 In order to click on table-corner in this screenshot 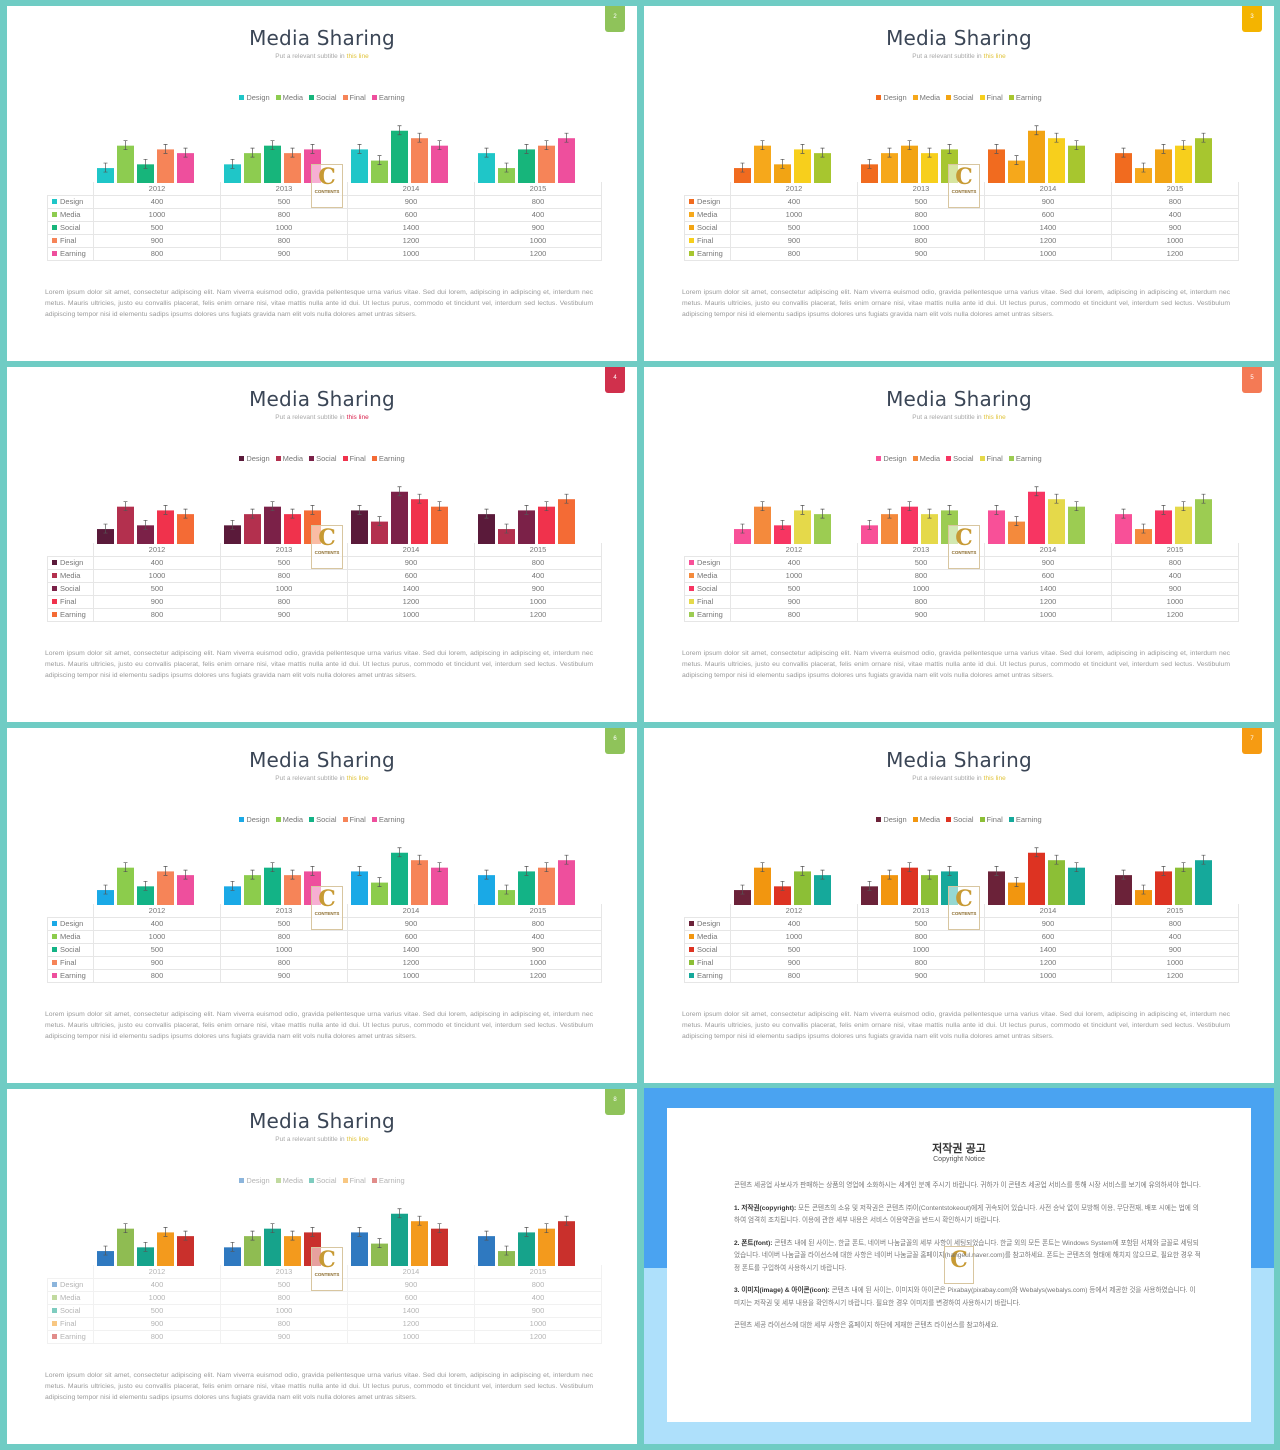, I will do `click(70, 188)`.